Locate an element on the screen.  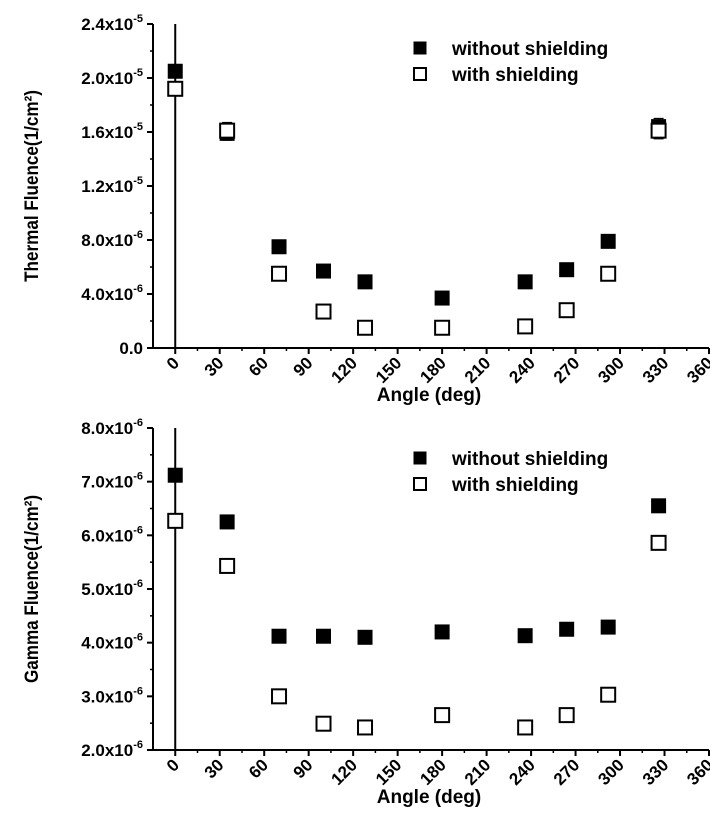
y-tick-label: 2.4x10⁻⁵ is located at coordinates (112, 23).